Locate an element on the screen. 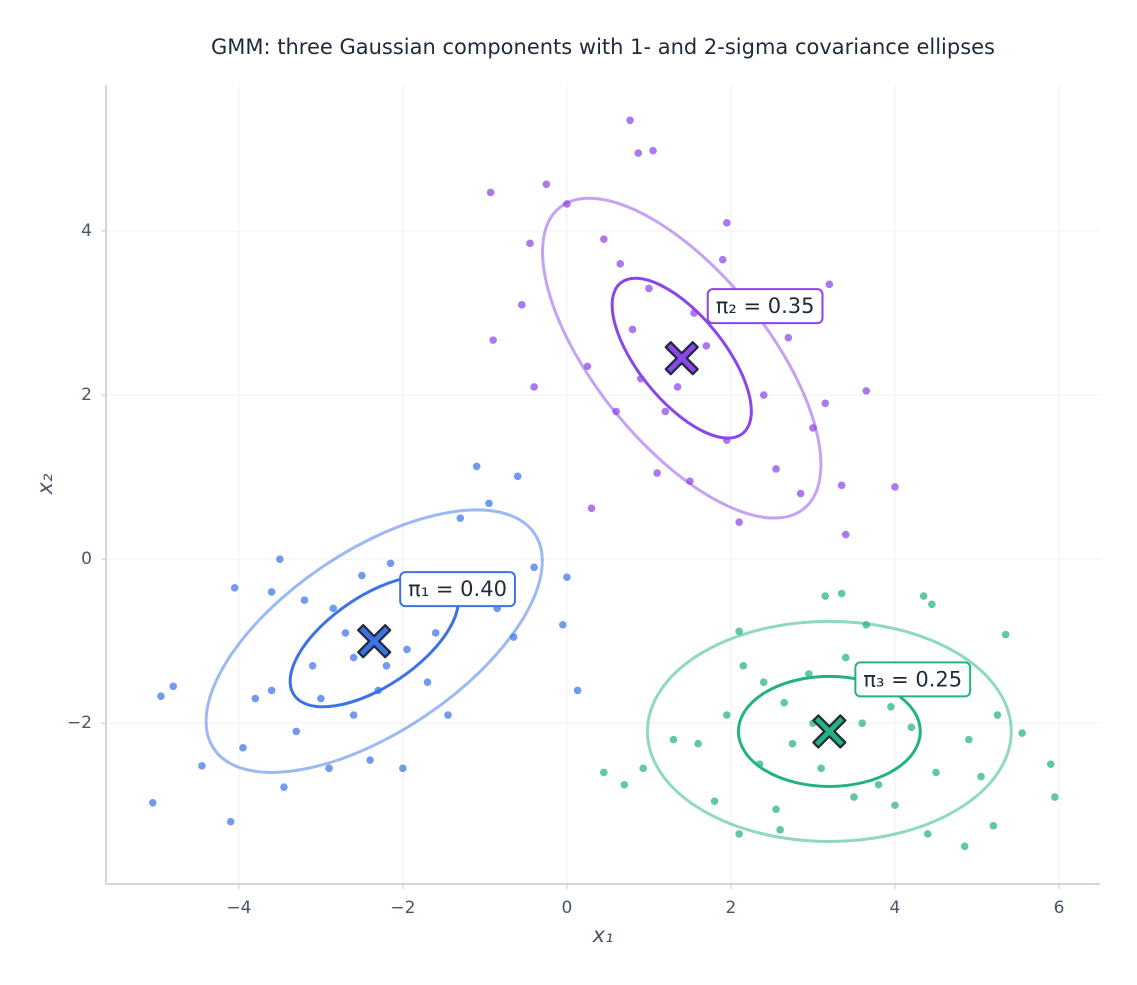 Image resolution: width=1137 pixels, height=985 pixels. x-axis-label: x₁ is located at coordinates (603, 935).